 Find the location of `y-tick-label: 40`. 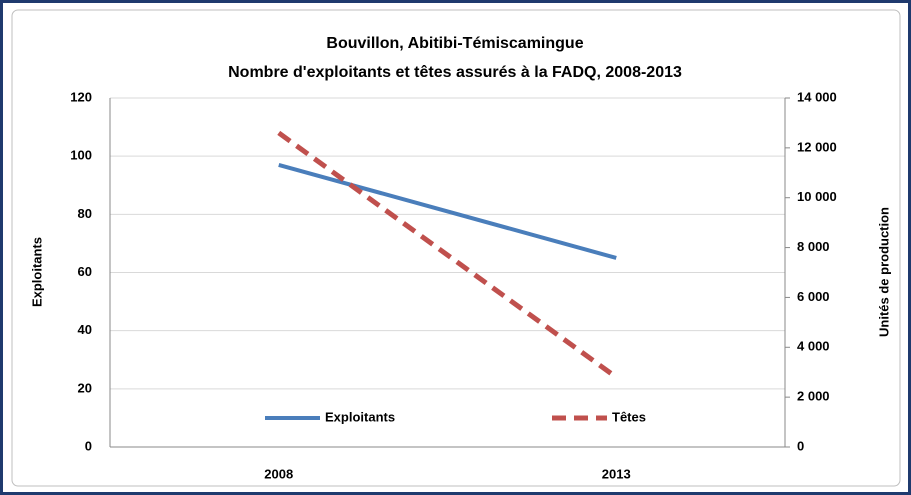

y-tick-label: 40 is located at coordinates (85, 329).